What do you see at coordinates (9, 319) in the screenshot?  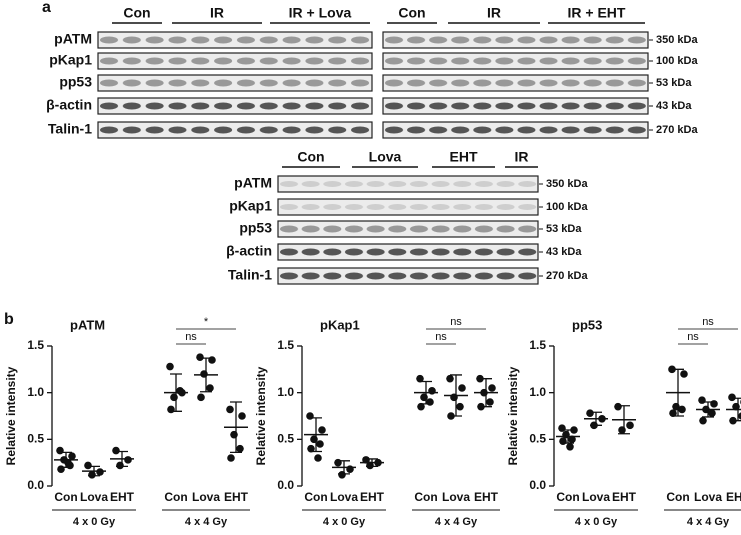 I see `panel-label: b` at bounding box center [9, 319].